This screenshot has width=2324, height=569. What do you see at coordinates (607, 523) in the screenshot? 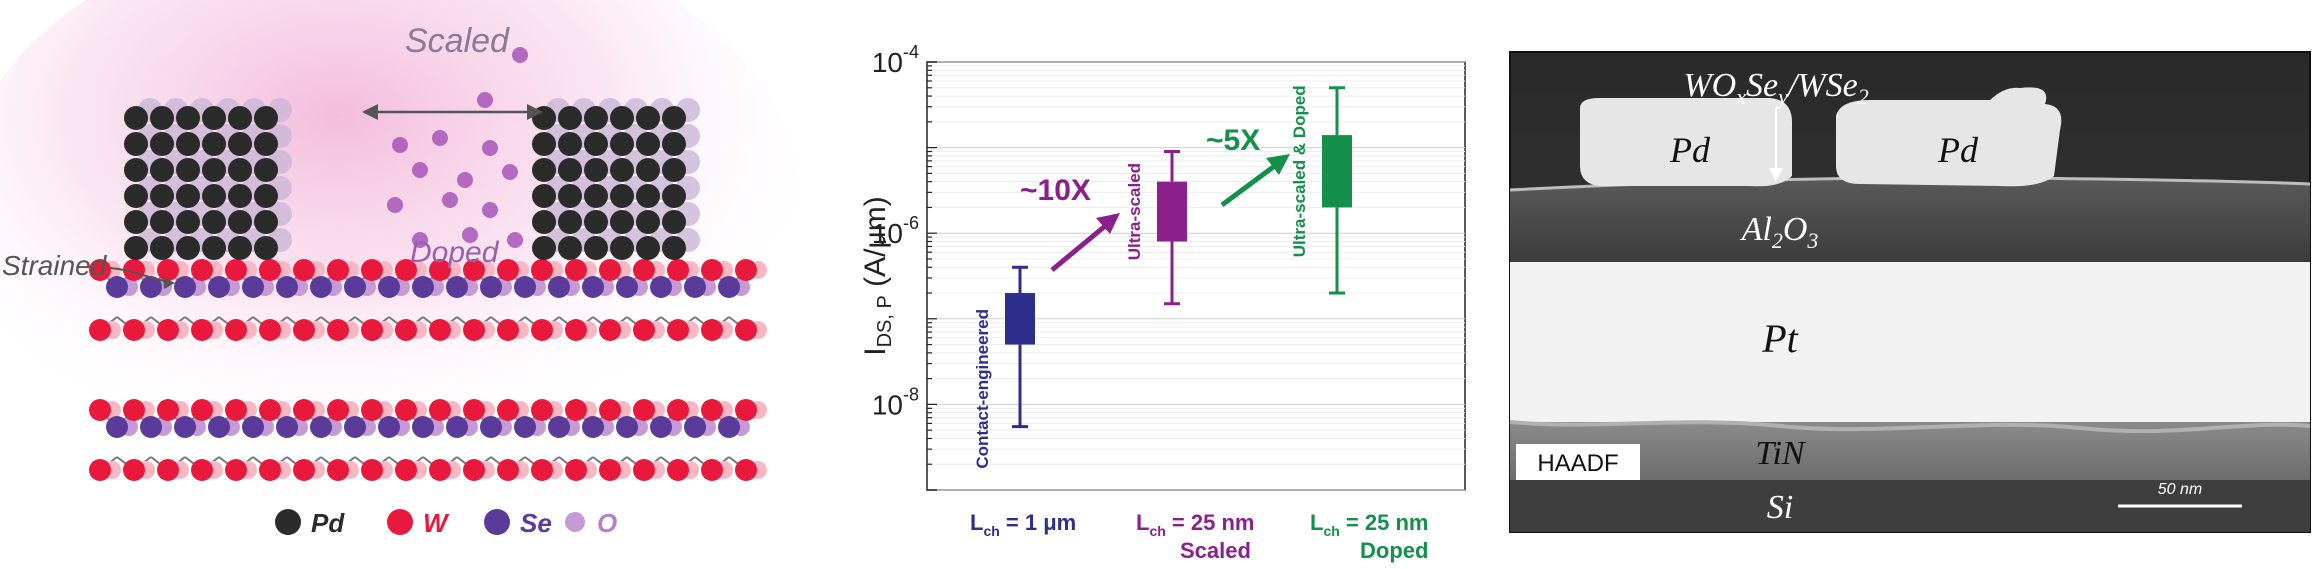
I see `legend-o: O` at bounding box center [607, 523].